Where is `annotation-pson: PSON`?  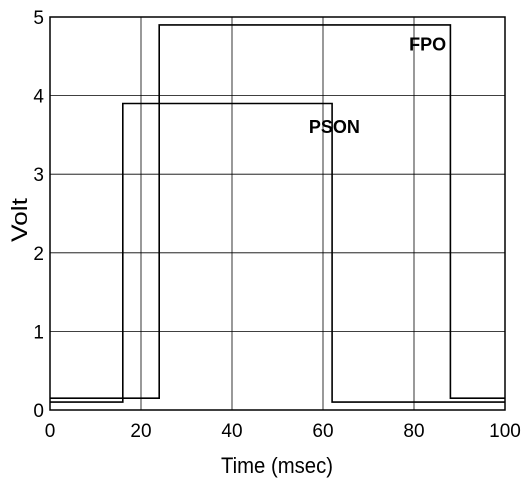 annotation-pson: PSON is located at coordinates (334, 127).